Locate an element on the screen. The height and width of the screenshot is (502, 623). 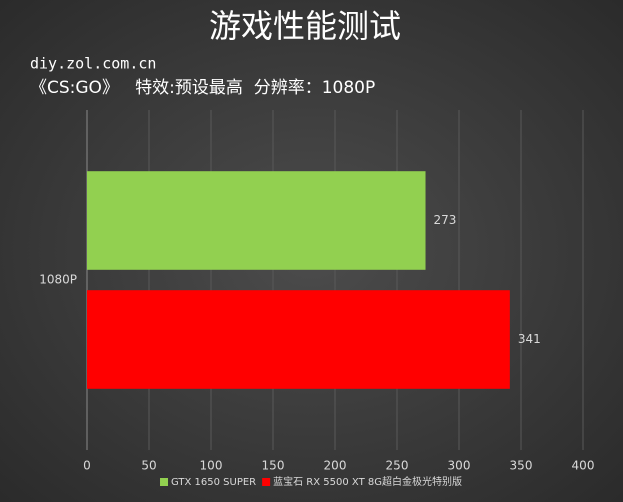
value-label: 273 is located at coordinates (445, 220).